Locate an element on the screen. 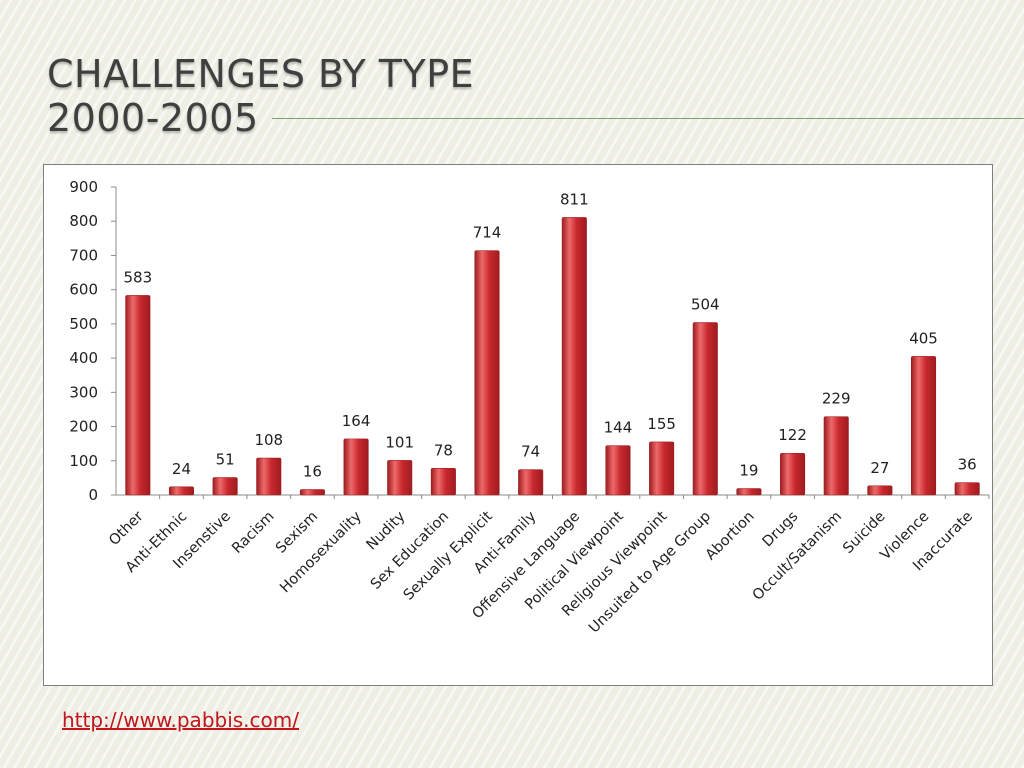 The height and width of the screenshot is (768, 1024). data-label: 74 is located at coordinates (530, 452).